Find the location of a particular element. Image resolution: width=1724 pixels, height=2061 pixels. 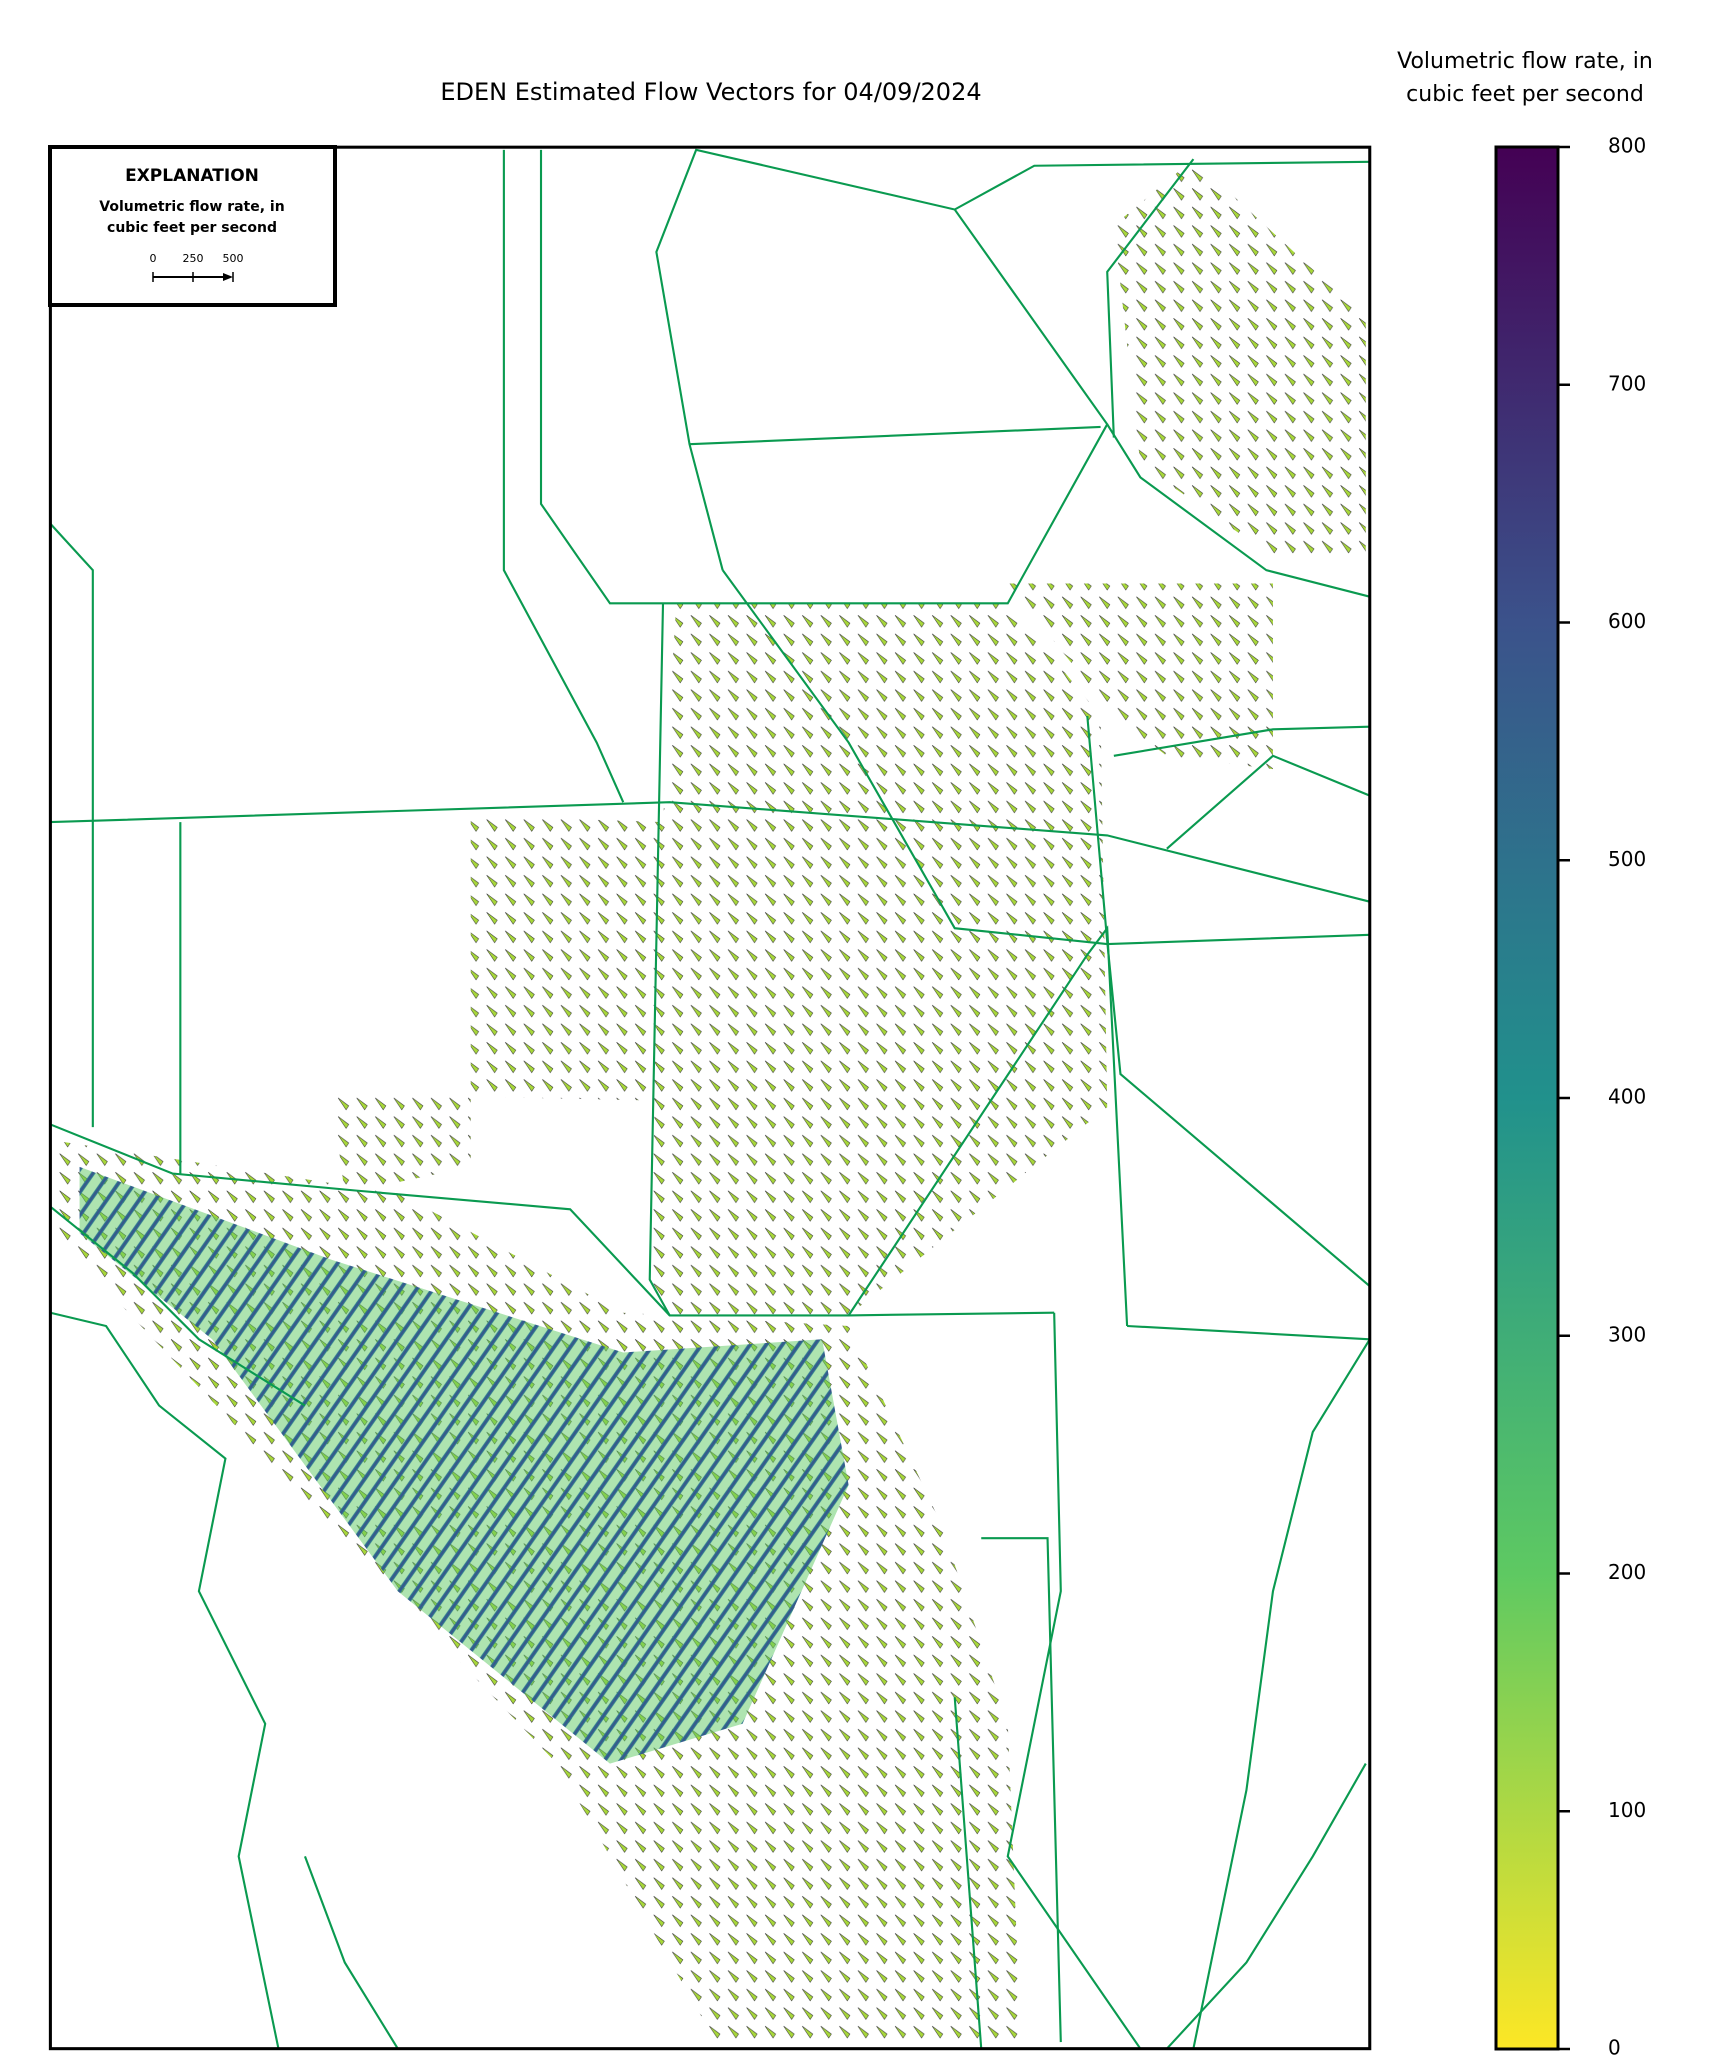

legend-title: EXPLANATION is located at coordinates (192, 176).